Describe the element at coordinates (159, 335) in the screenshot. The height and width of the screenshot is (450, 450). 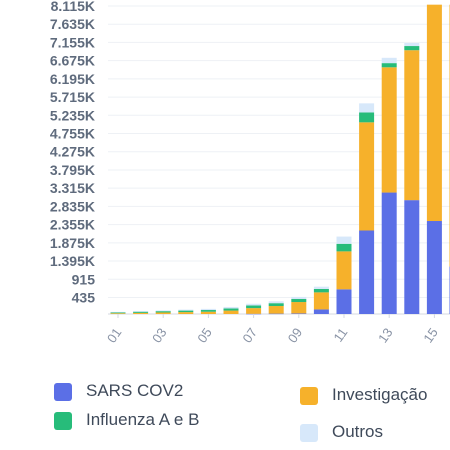
I see `x-tick-label: 03` at that location.